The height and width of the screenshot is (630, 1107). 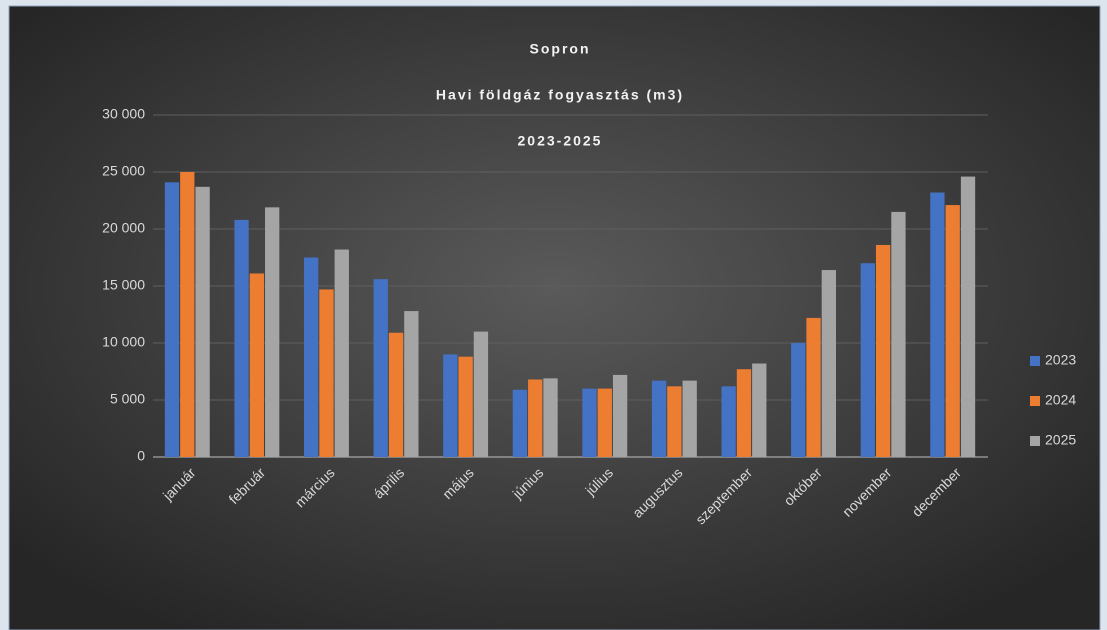 What do you see at coordinates (127, 399) in the screenshot?
I see `y-tick-label: 5 000` at bounding box center [127, 399].